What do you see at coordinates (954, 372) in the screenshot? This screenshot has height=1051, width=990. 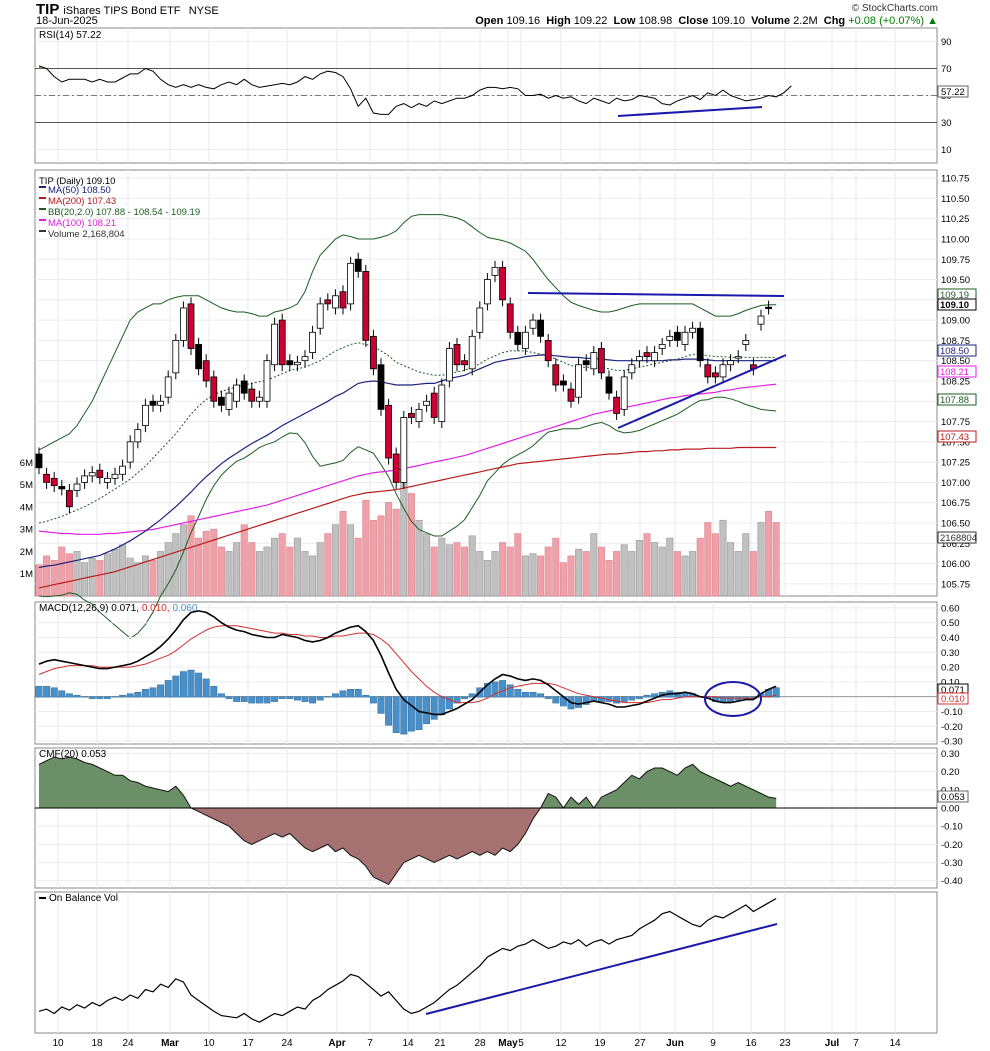 I see `price-right-label: 108.21` at bounding box center [954, 372].